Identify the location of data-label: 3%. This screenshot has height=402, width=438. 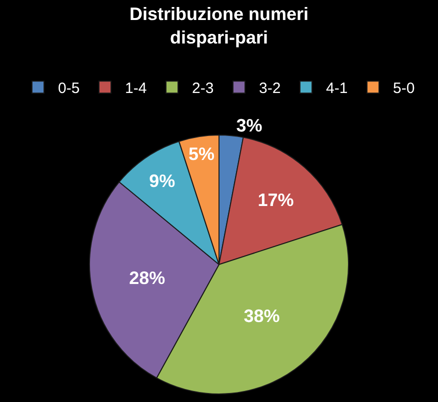
(249, 126).